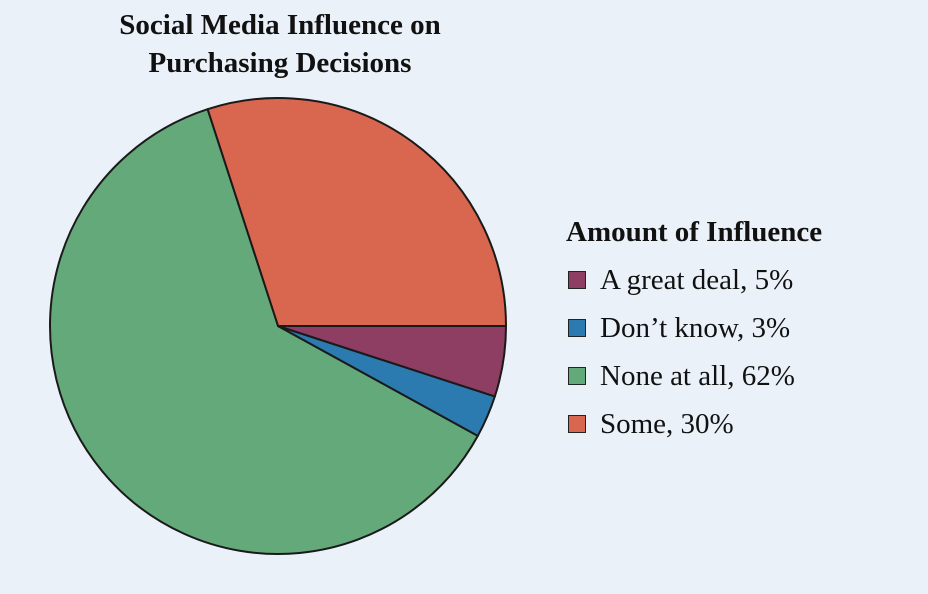 The height and width of the screenshot is (594, 928). I want to click on legend-item-none-at-all: None at all, 62%, so click(694, 376).